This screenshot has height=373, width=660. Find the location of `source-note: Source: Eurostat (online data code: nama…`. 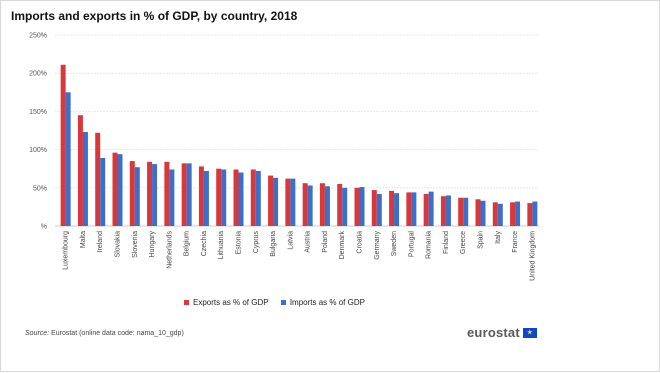

source-note: Source: Eurostat (online data code: nama… is located at coordinates (104, 333).